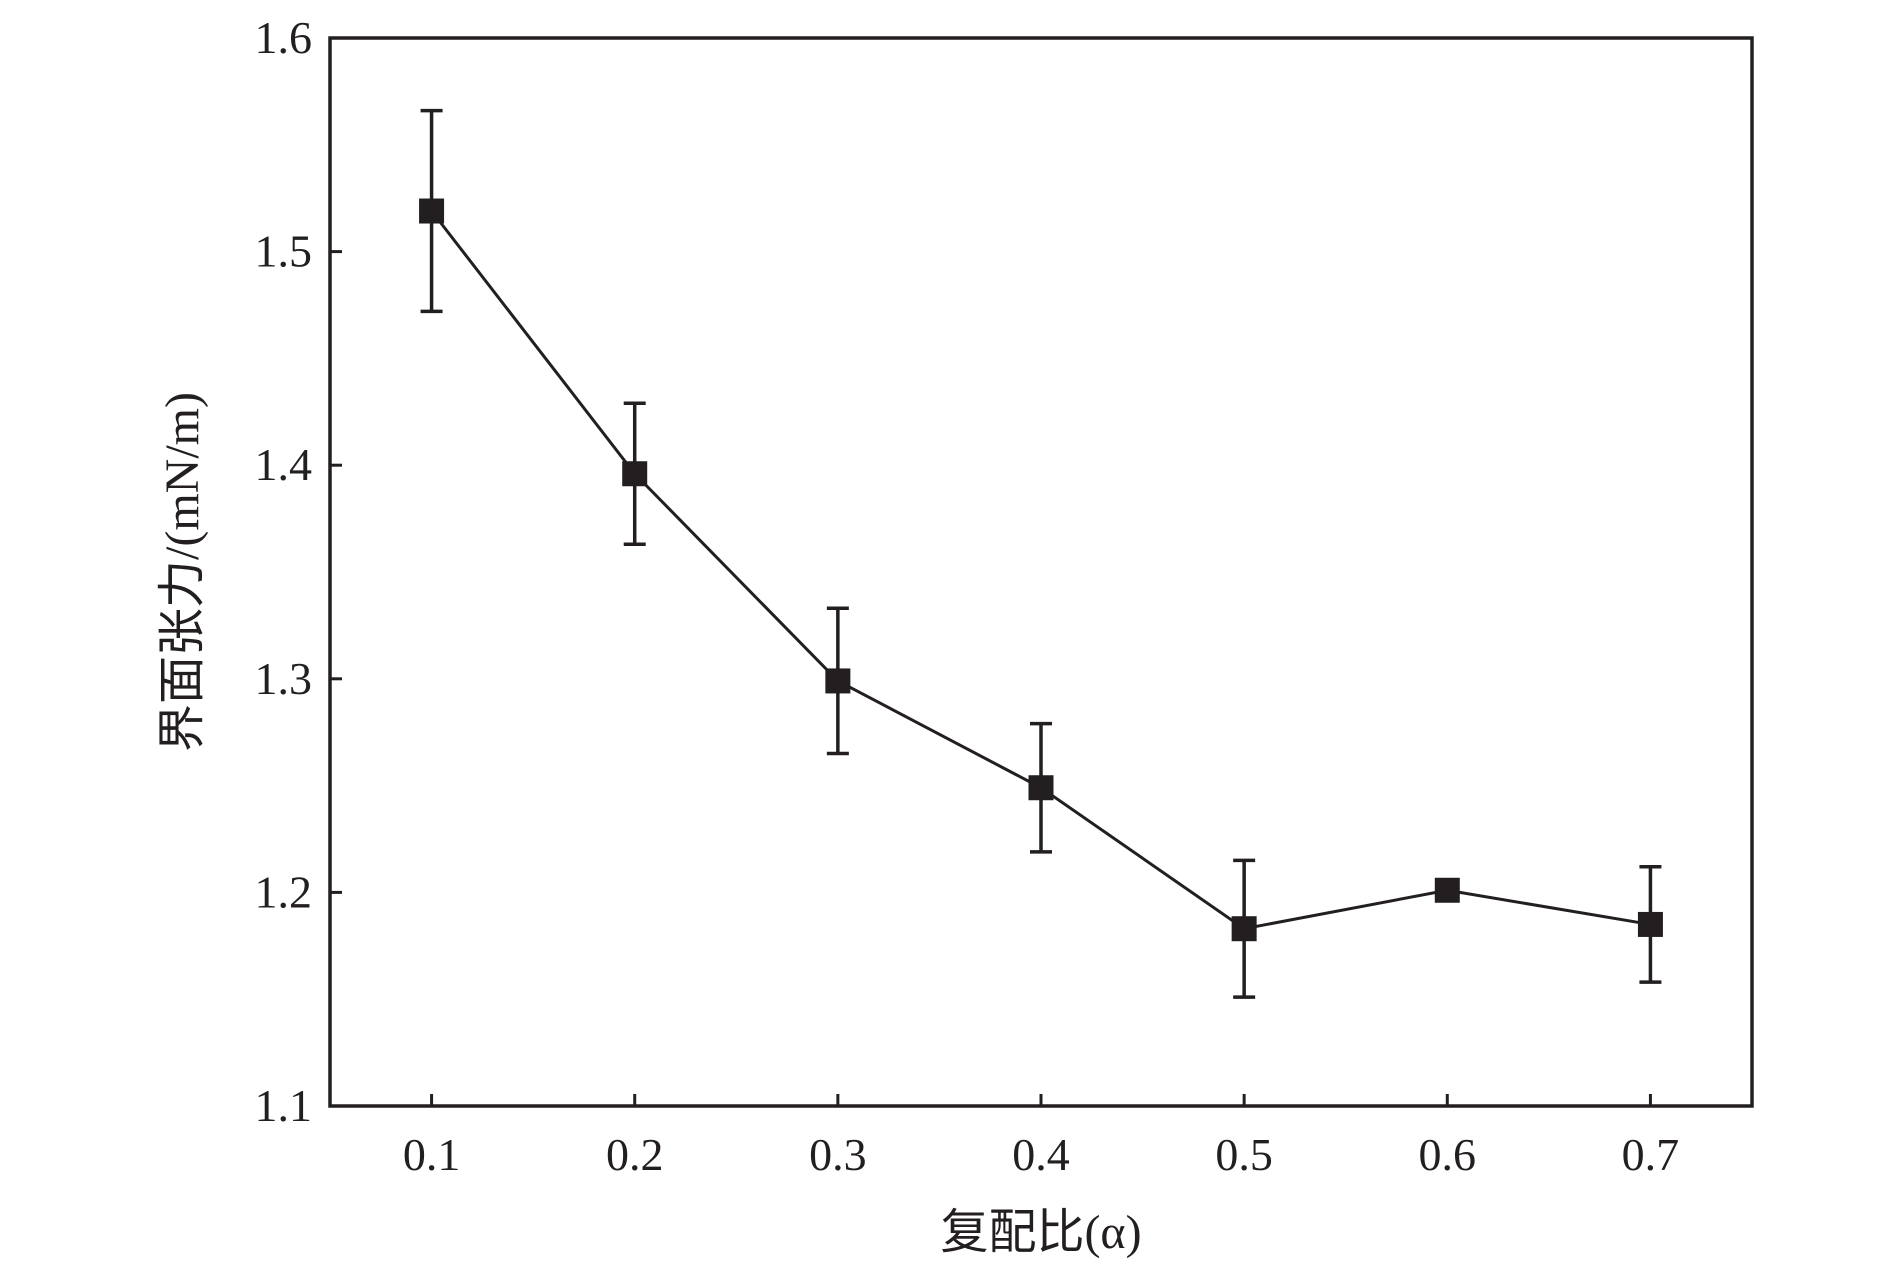 The width and height of the screenshot is (1890, 1264). Describe the element at coordinates (284, 251) in the screenshot. I see `y-tick-label: 1.5` at that location.